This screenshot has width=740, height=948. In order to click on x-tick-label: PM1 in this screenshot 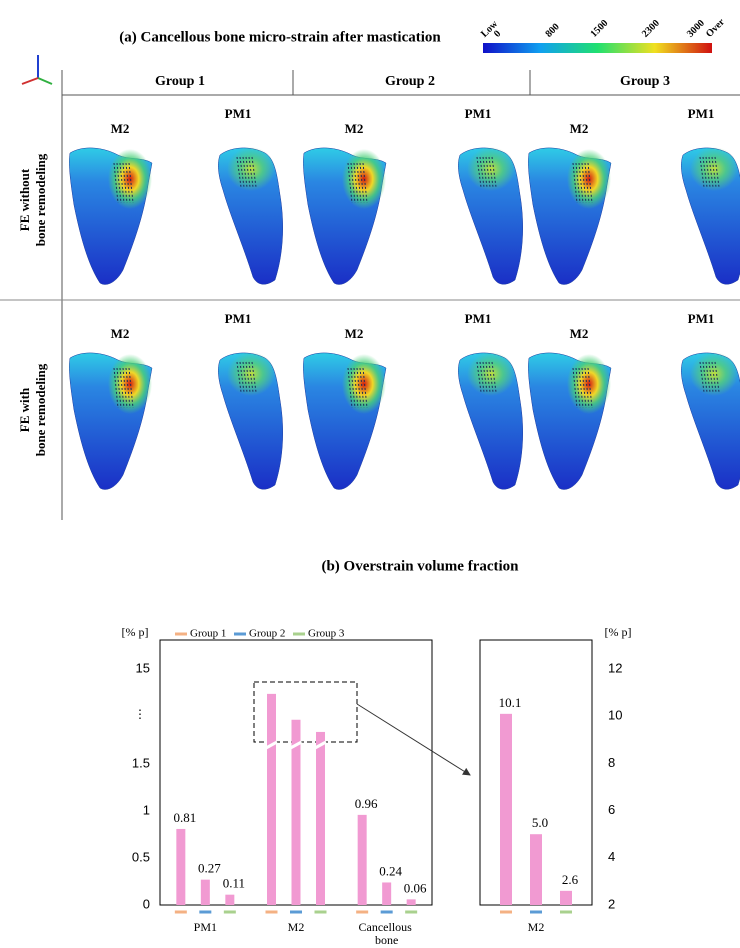, I will do `click(205, 927)`.